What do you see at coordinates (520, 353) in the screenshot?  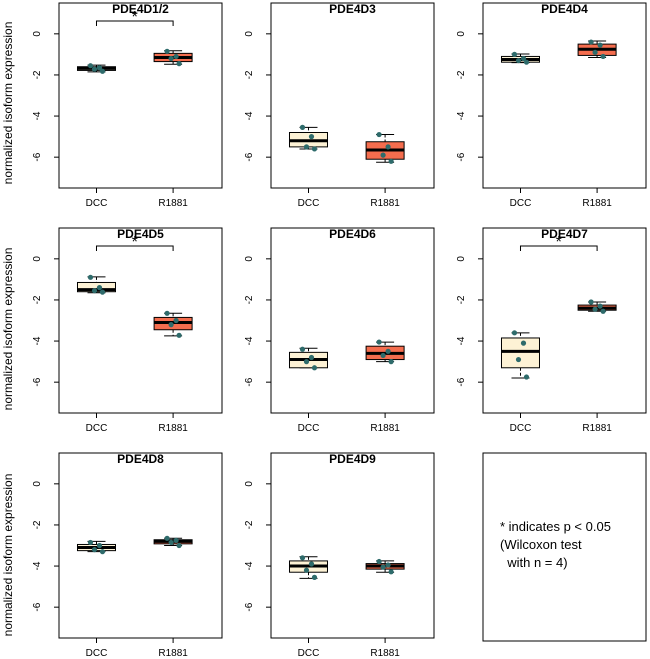 I see `box-dcc` at bounding box center [520, 353].